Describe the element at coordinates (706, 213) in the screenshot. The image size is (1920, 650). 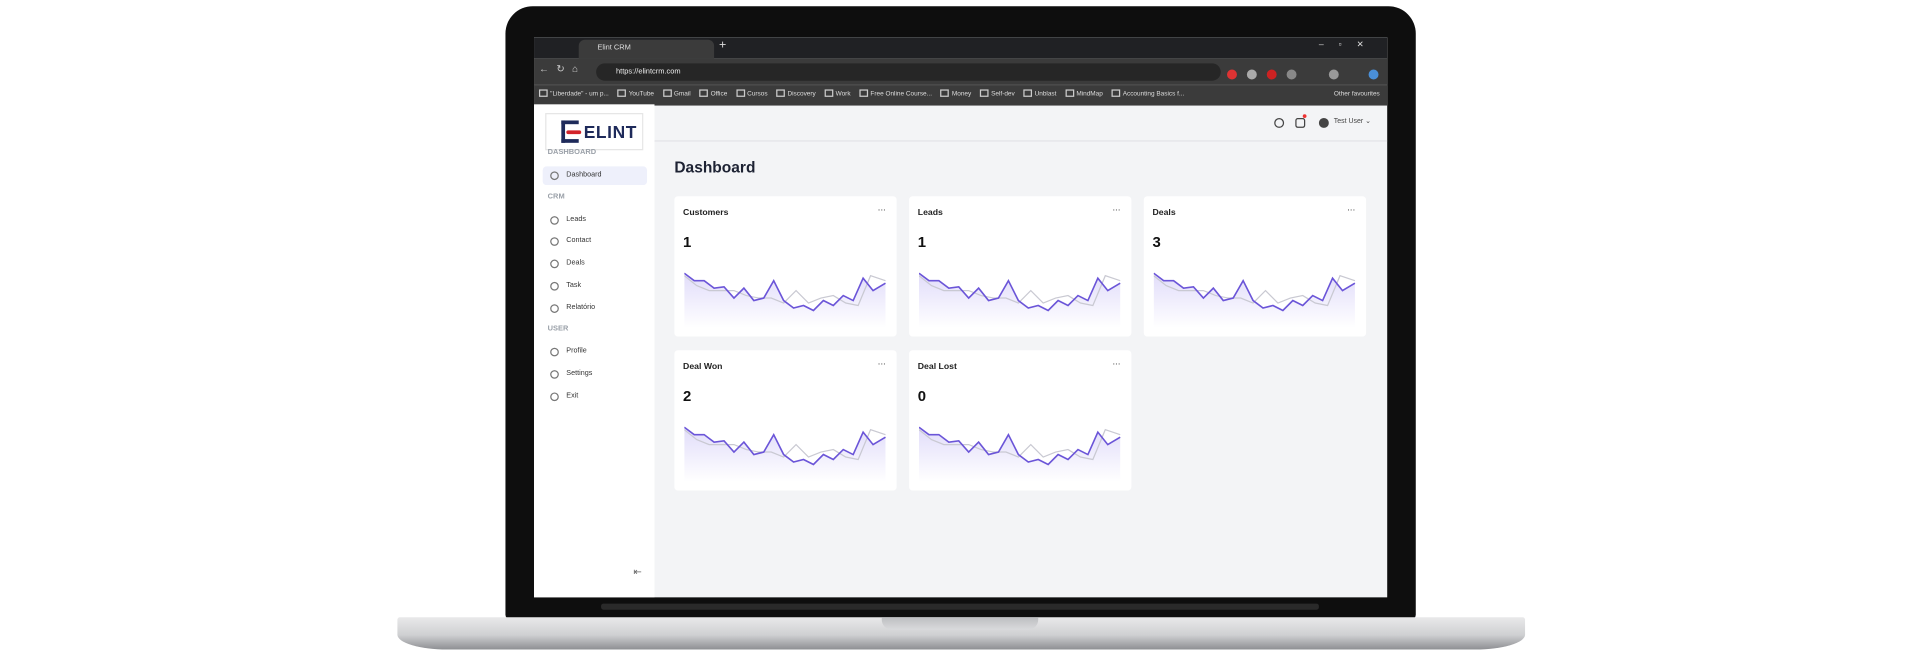
I see `card-title: Customers` at that location.